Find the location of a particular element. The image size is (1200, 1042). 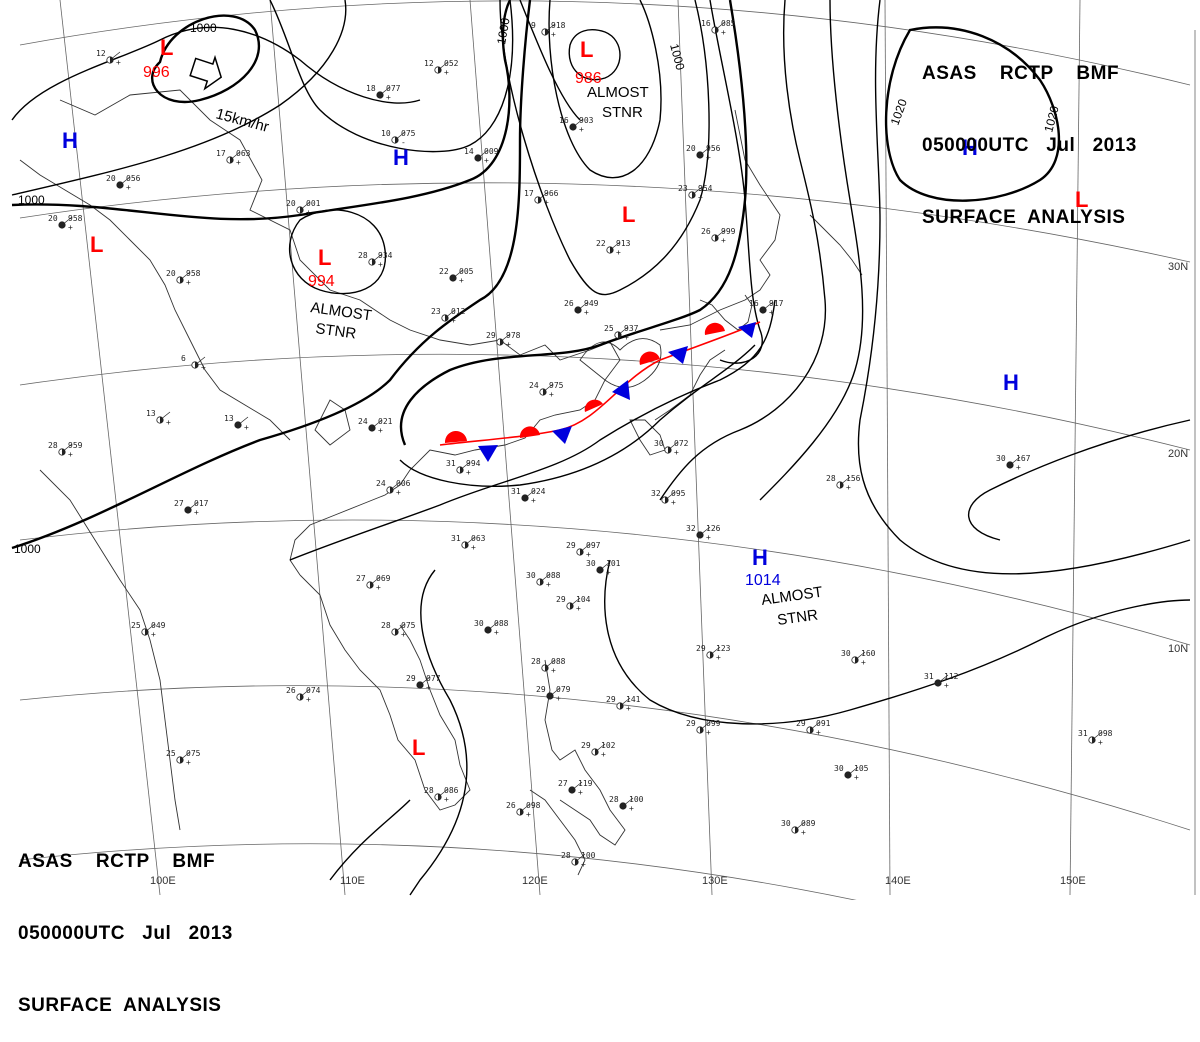

almost-label: ALMOST is located at coordinates (618, 92).